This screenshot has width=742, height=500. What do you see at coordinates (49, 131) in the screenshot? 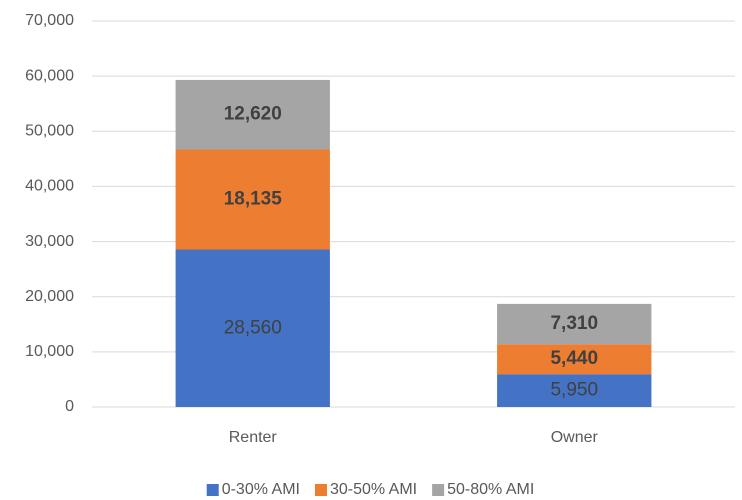
I see `y-tick-label: 50,000` at bounding box center [49, 131].